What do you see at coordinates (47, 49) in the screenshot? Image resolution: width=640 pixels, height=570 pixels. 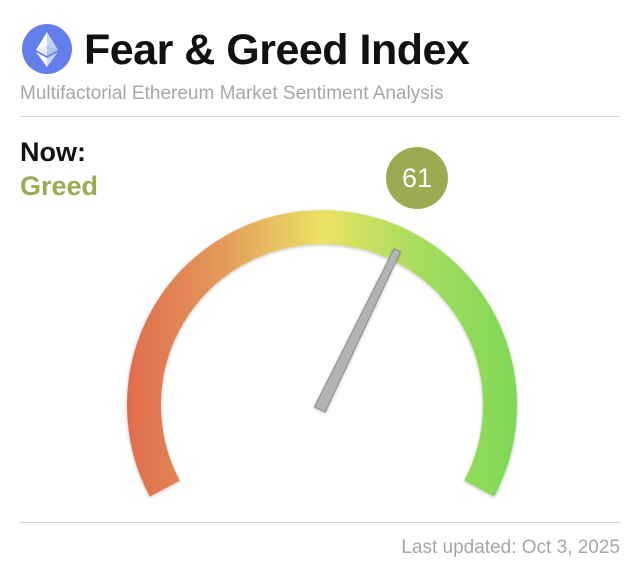 I see `ethereum-icon` at bounding box center [47, 49].